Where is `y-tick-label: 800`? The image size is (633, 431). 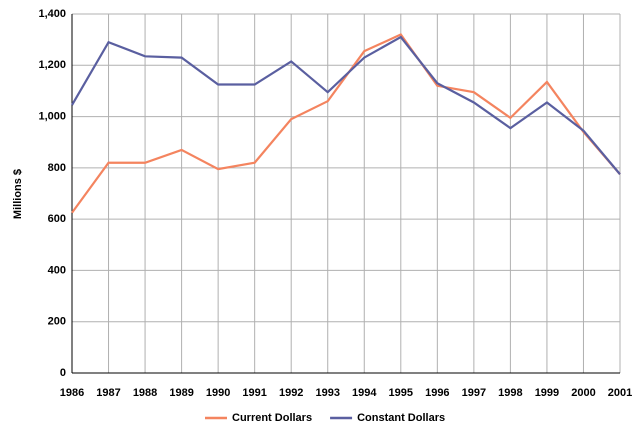
y-tick-label: 800 is located at coordinates (57, 168).